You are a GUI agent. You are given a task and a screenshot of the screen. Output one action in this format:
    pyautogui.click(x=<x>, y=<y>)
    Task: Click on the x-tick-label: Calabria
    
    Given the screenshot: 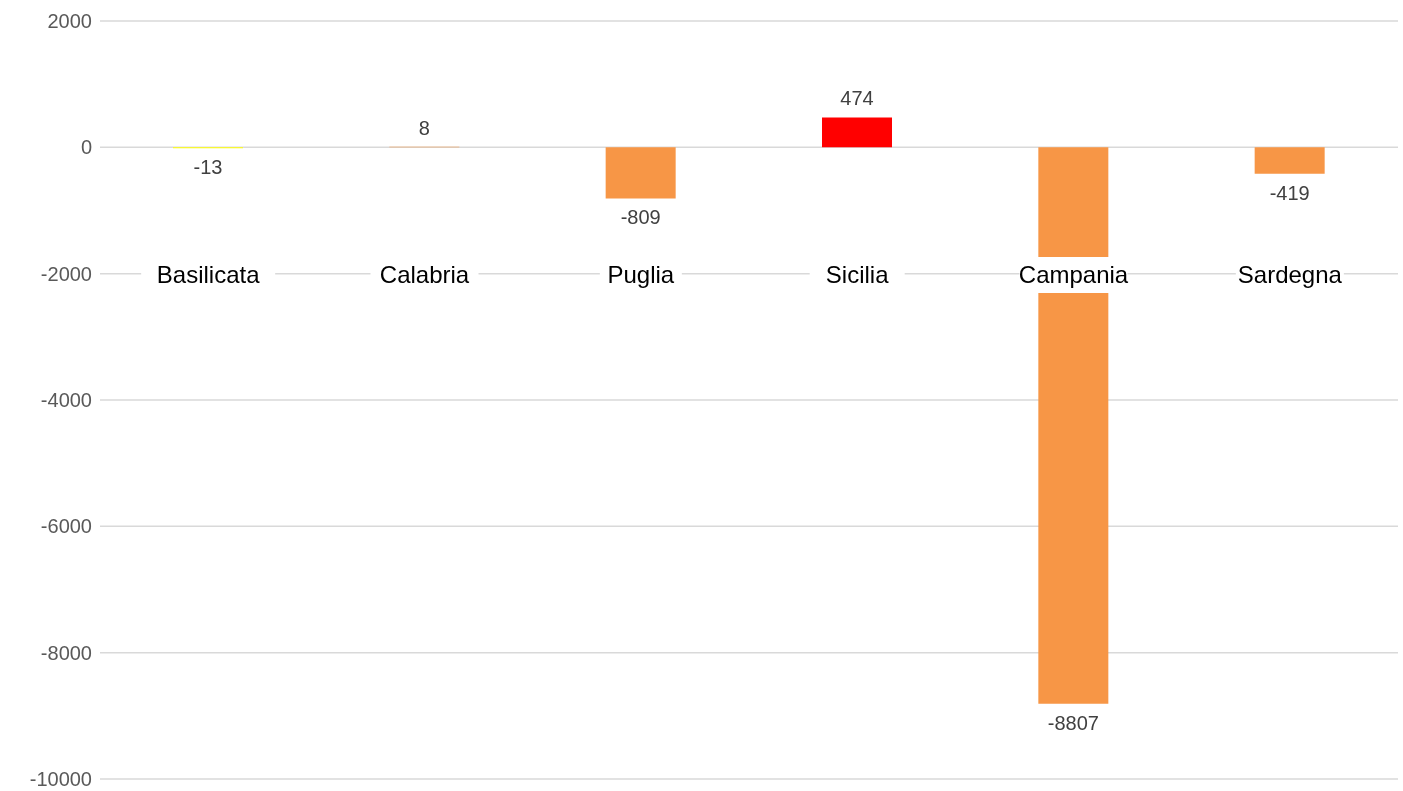 What is the action you would take?
    pyautogui.click(x=424, y=274)
    